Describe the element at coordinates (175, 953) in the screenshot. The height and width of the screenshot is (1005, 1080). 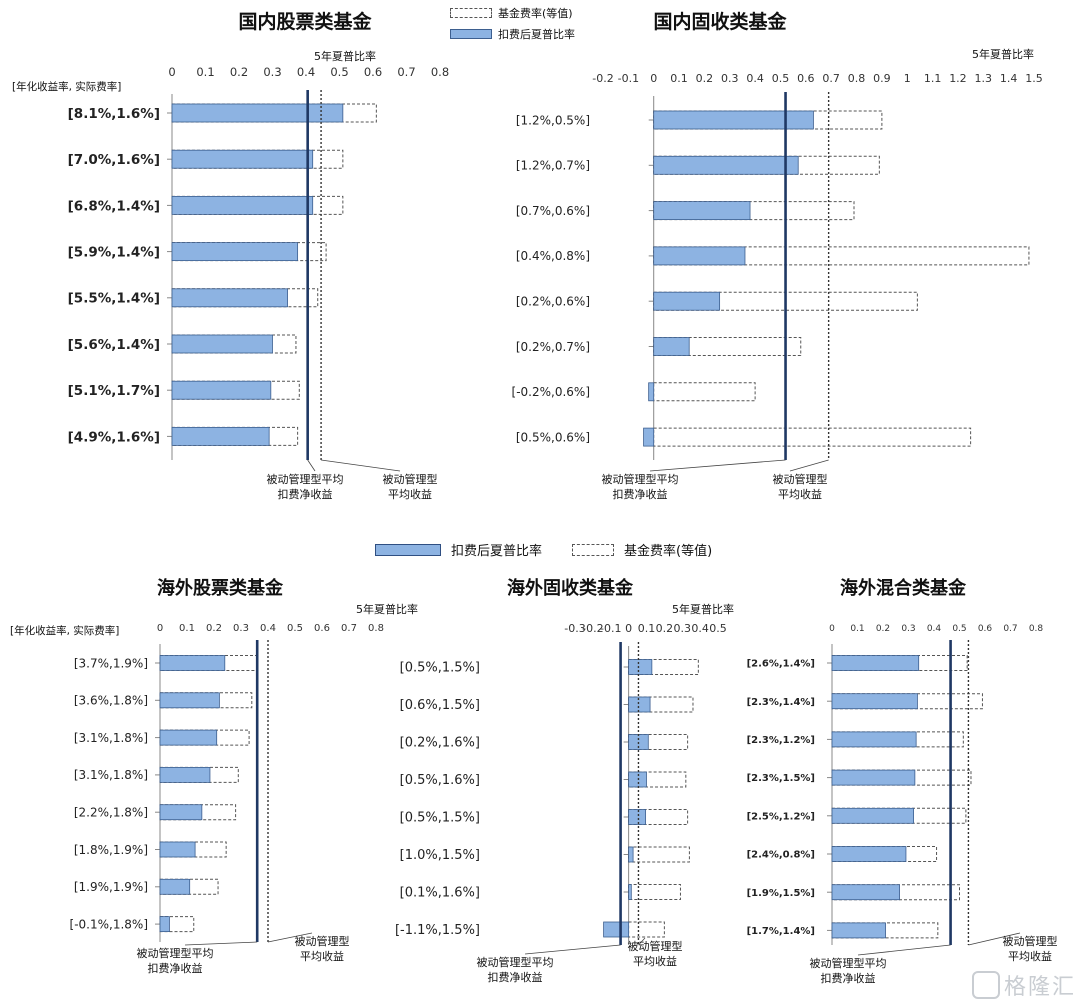
I see `chart-os-equity-passive-net-label: 被动管理型平均` at that location.